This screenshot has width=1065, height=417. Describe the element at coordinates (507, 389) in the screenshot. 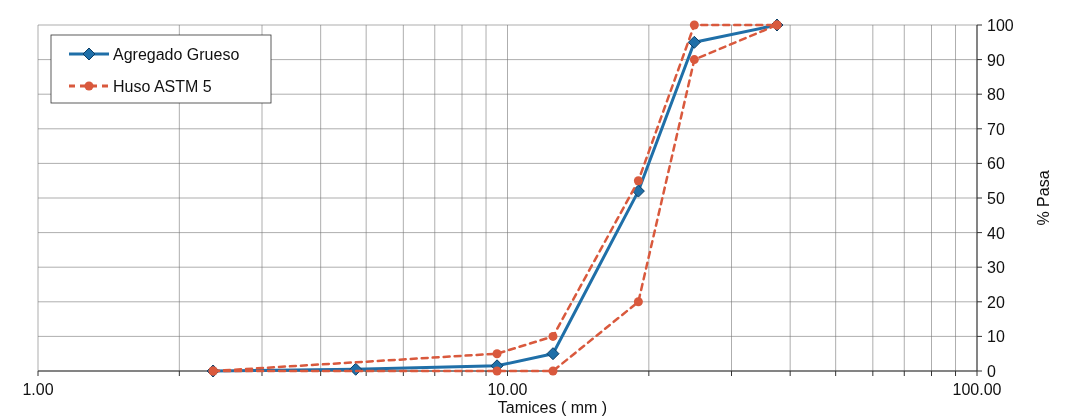

I see `x-tick-label: 10.00` at that location.